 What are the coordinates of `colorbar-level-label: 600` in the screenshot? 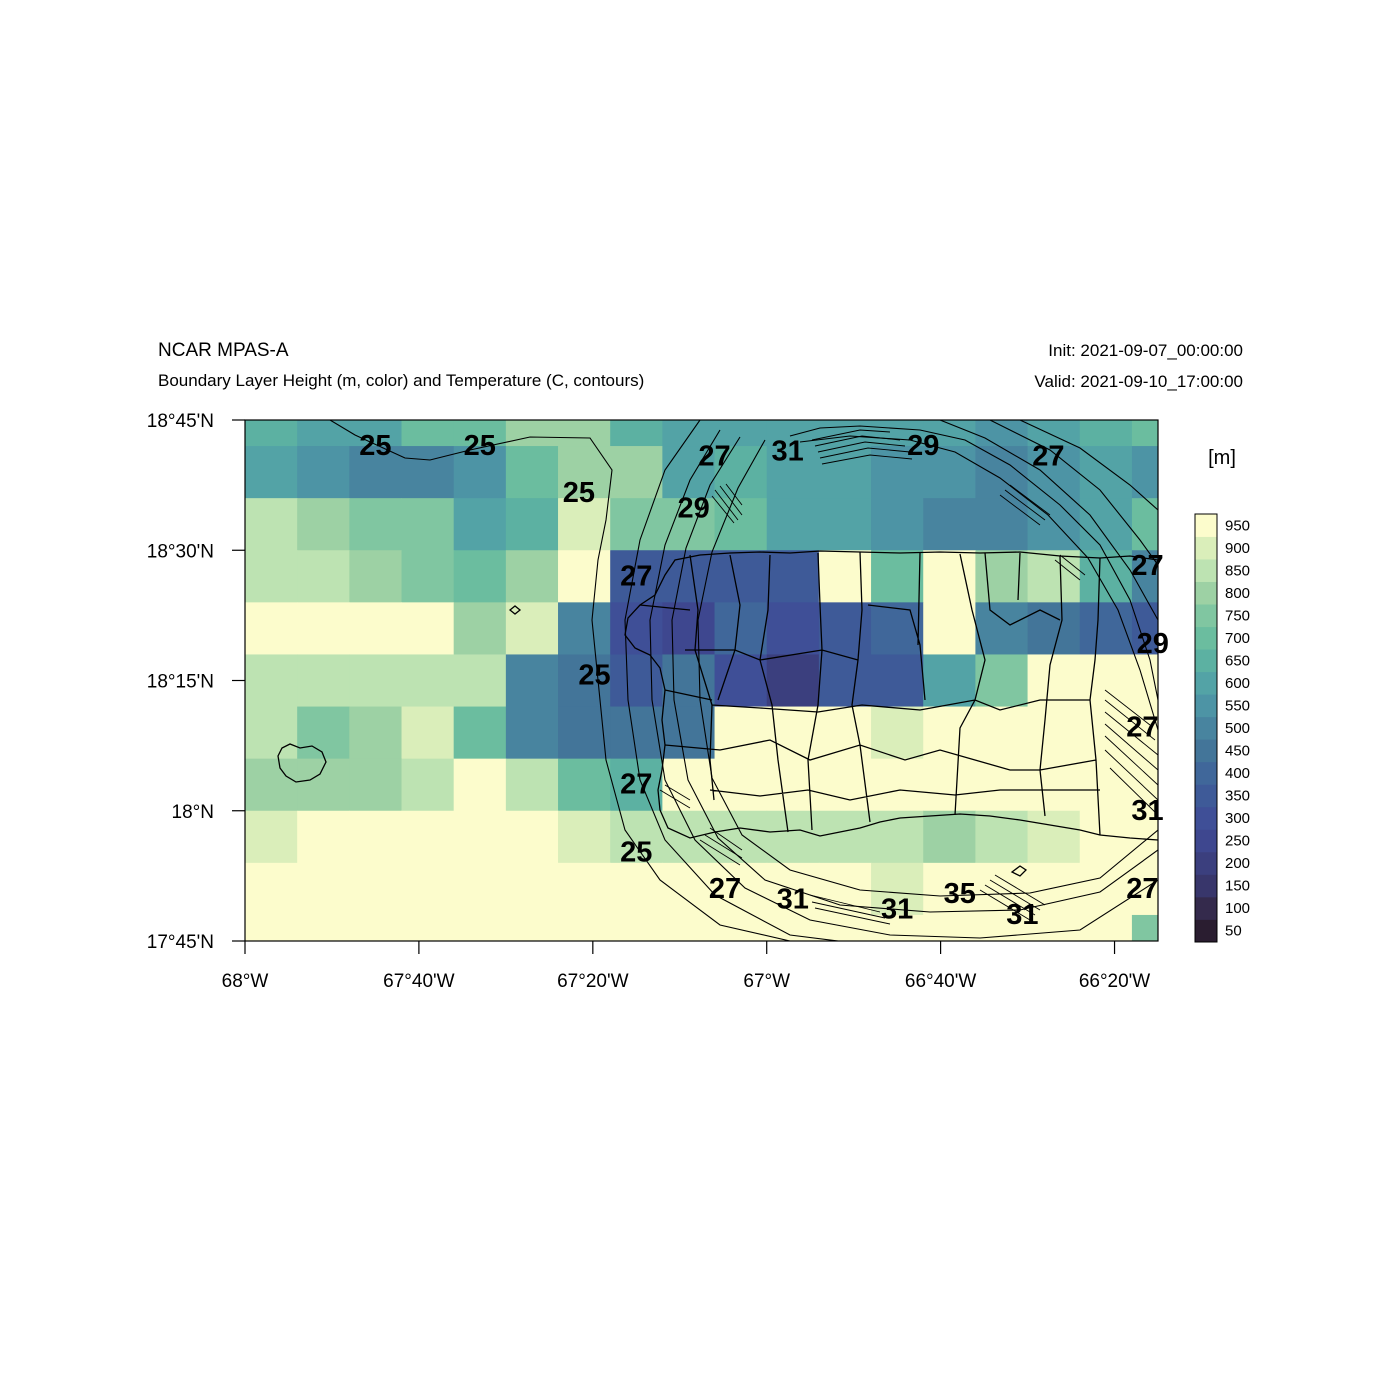 It's located at (1237, 683).